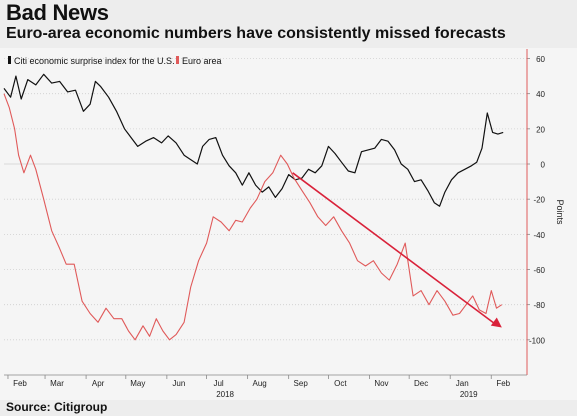  Describe the element at coordinates (496, 322) in the screenshot. I see `arrow-head` at that location.